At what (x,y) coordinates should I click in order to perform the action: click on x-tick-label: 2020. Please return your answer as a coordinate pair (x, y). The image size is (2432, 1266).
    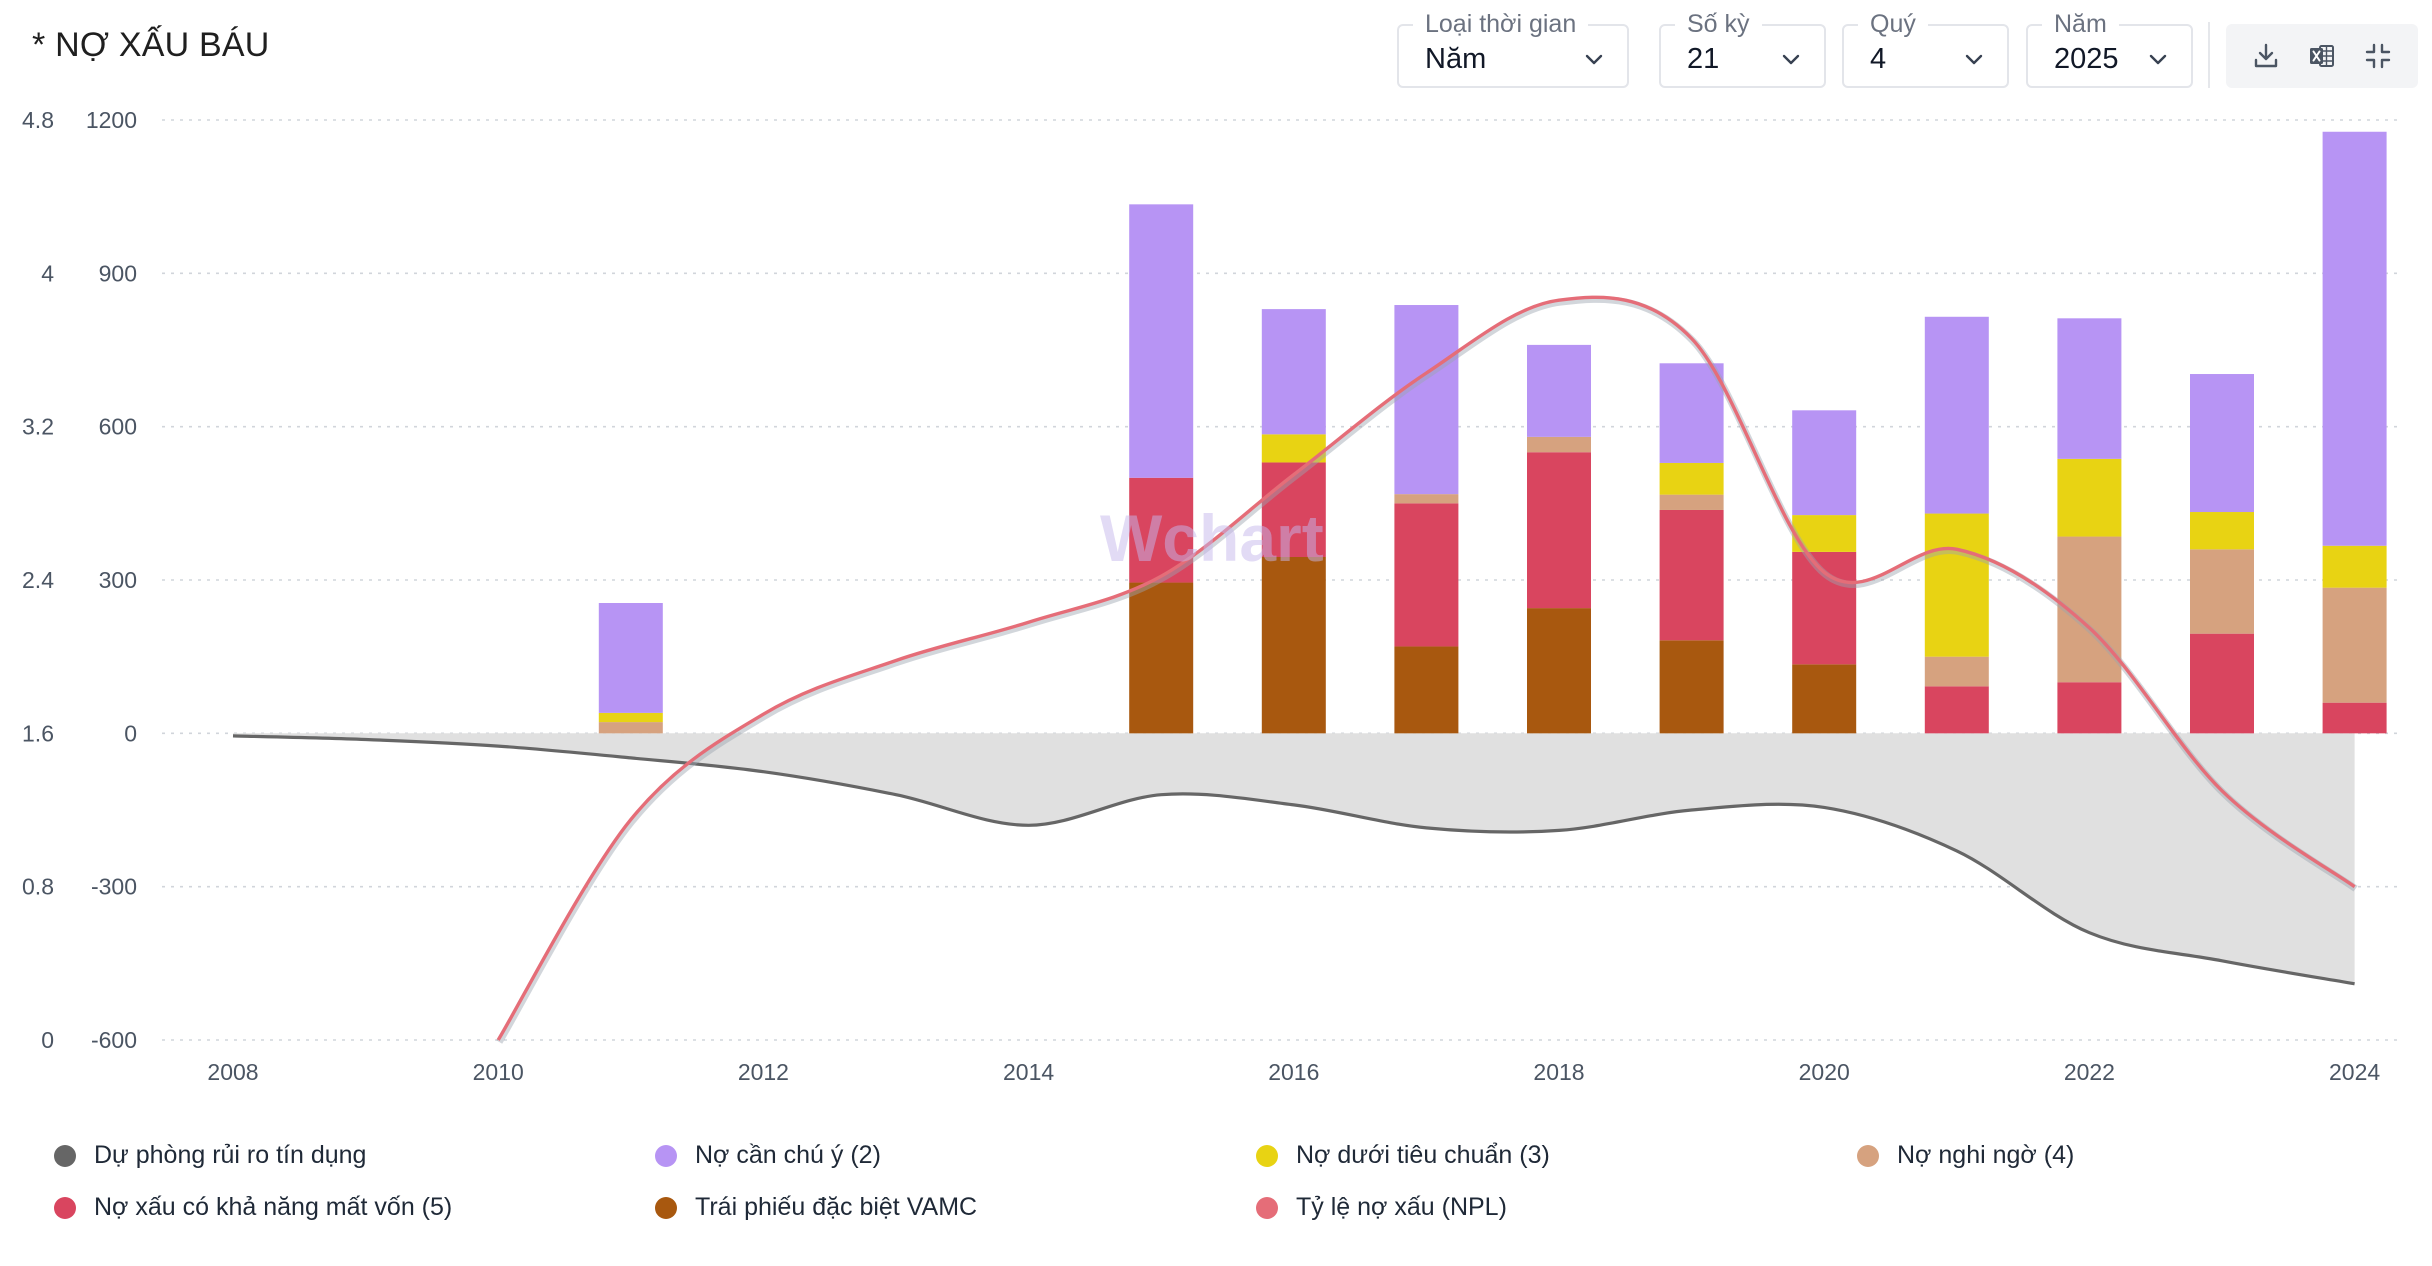
    Looking at the image, I should click on (1824, 1072).